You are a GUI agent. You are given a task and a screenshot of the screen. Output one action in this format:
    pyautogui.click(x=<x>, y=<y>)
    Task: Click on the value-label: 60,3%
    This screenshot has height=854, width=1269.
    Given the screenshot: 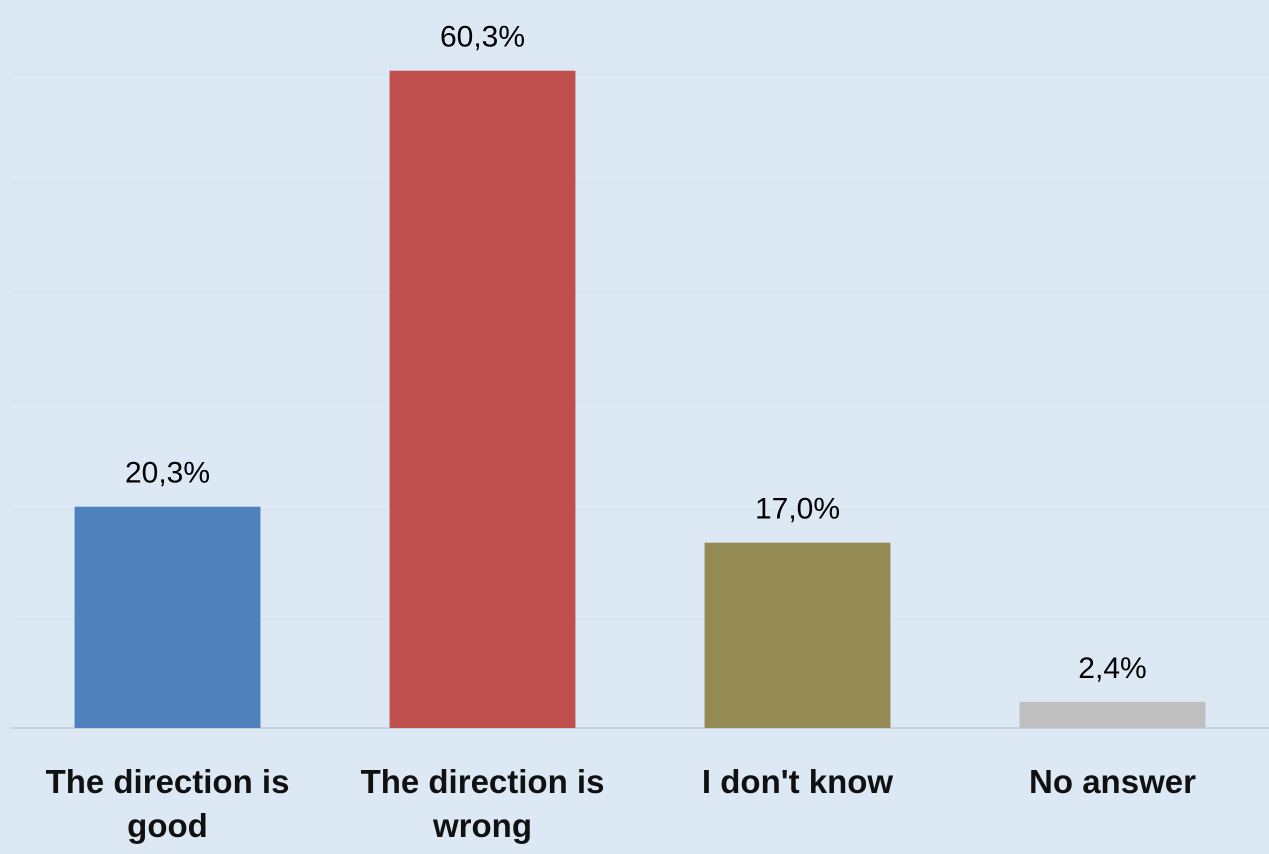 What is the action you would take?
    pyautogui.click(x=482, y=37)
    